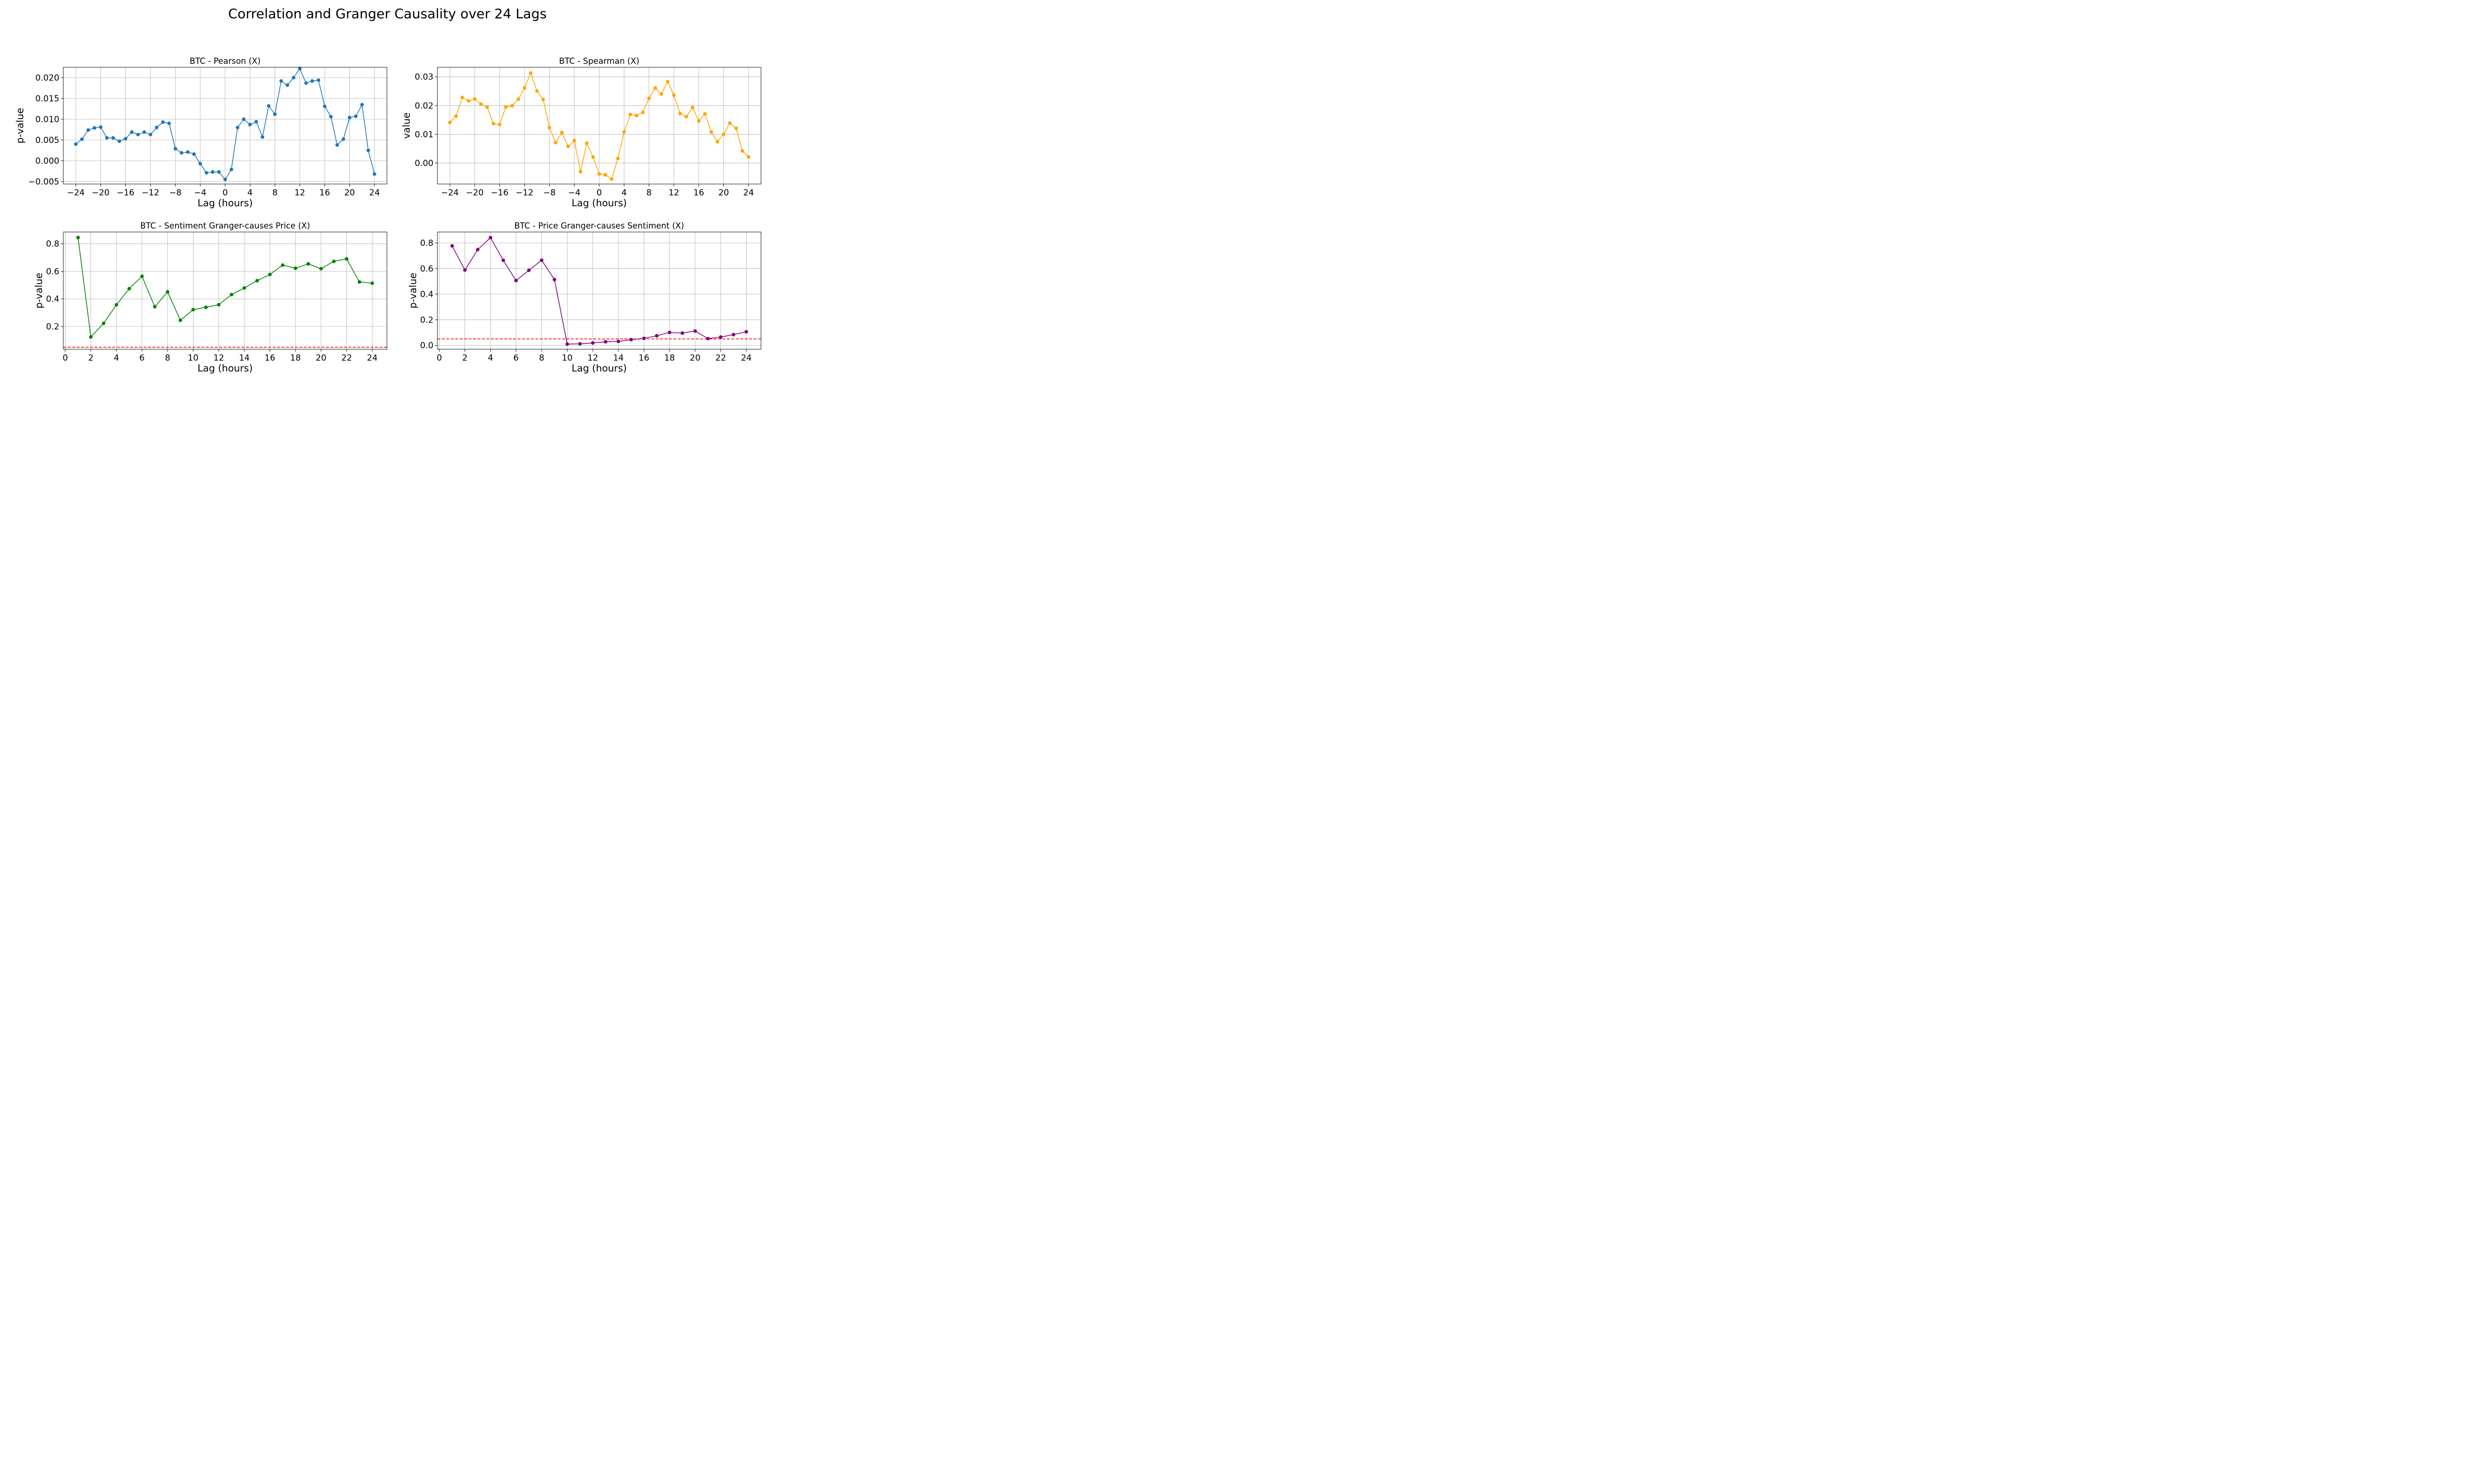 Image resolution: width=2474 pixels, height=1484 pixels. What do you see at coordinates (65, 358) in the screenshot?
I see `x-tick-label: 0` at bounding box center [65, 358].